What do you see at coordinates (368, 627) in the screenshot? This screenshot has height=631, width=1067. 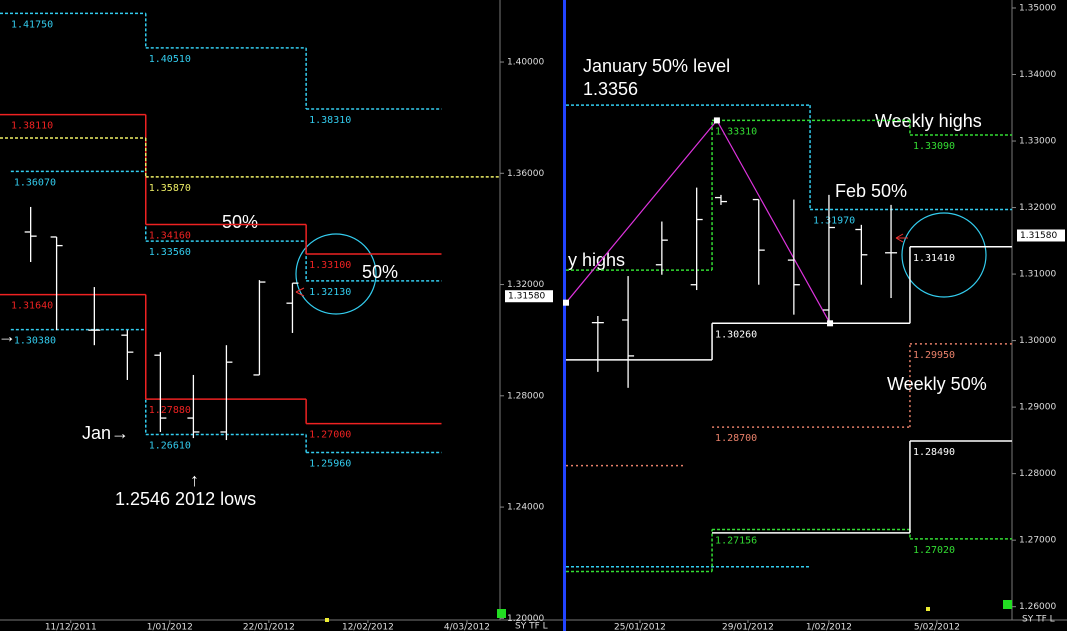 I see `x-tick-label: 12/02/2012` at bounding box center [368, 627].